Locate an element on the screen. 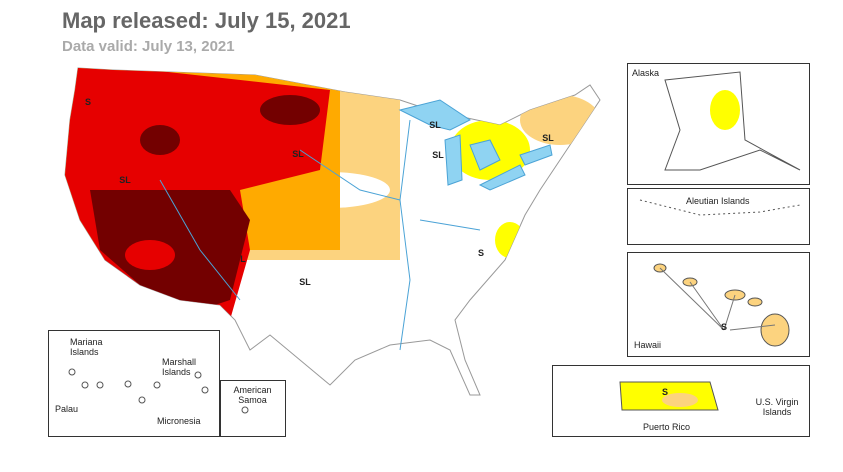 Image resolution: width=843 pixels, height=472 pixels. impact-label: L is located at coordinates (243, 259).